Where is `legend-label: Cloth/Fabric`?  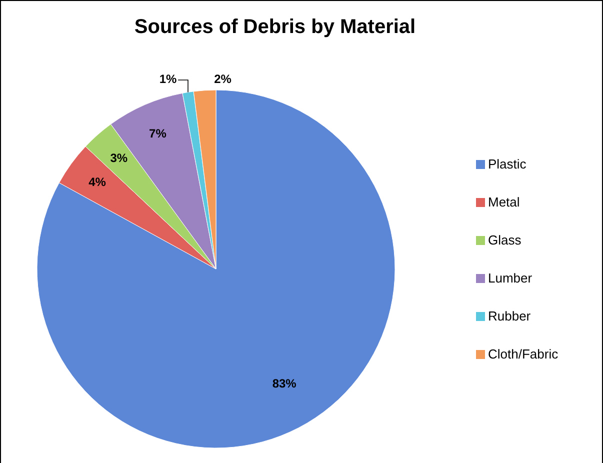 legend-label: Cloth/Fabric is located at coordinates (523, 354).